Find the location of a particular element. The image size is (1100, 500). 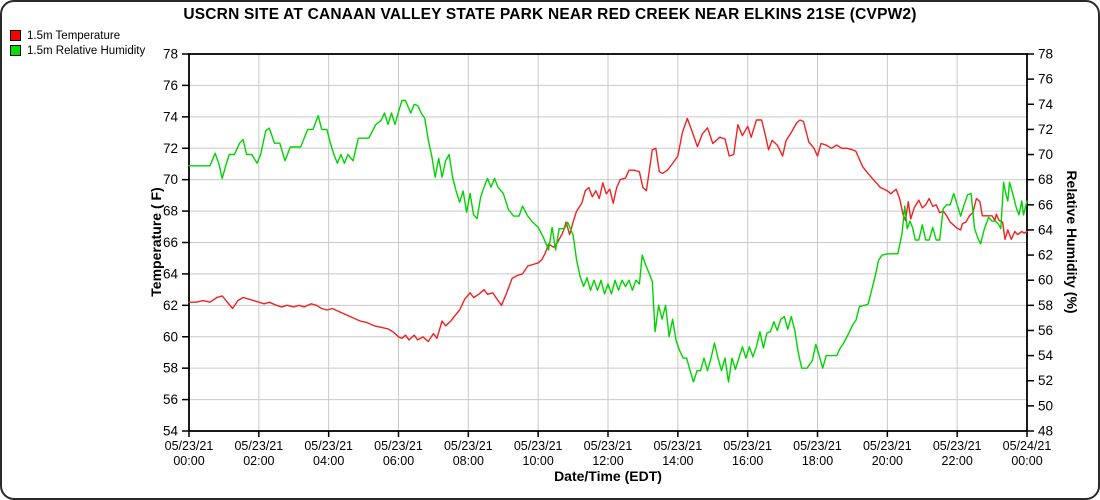

y-right-tick-label: 74 is located at coordinates (1046, 104).